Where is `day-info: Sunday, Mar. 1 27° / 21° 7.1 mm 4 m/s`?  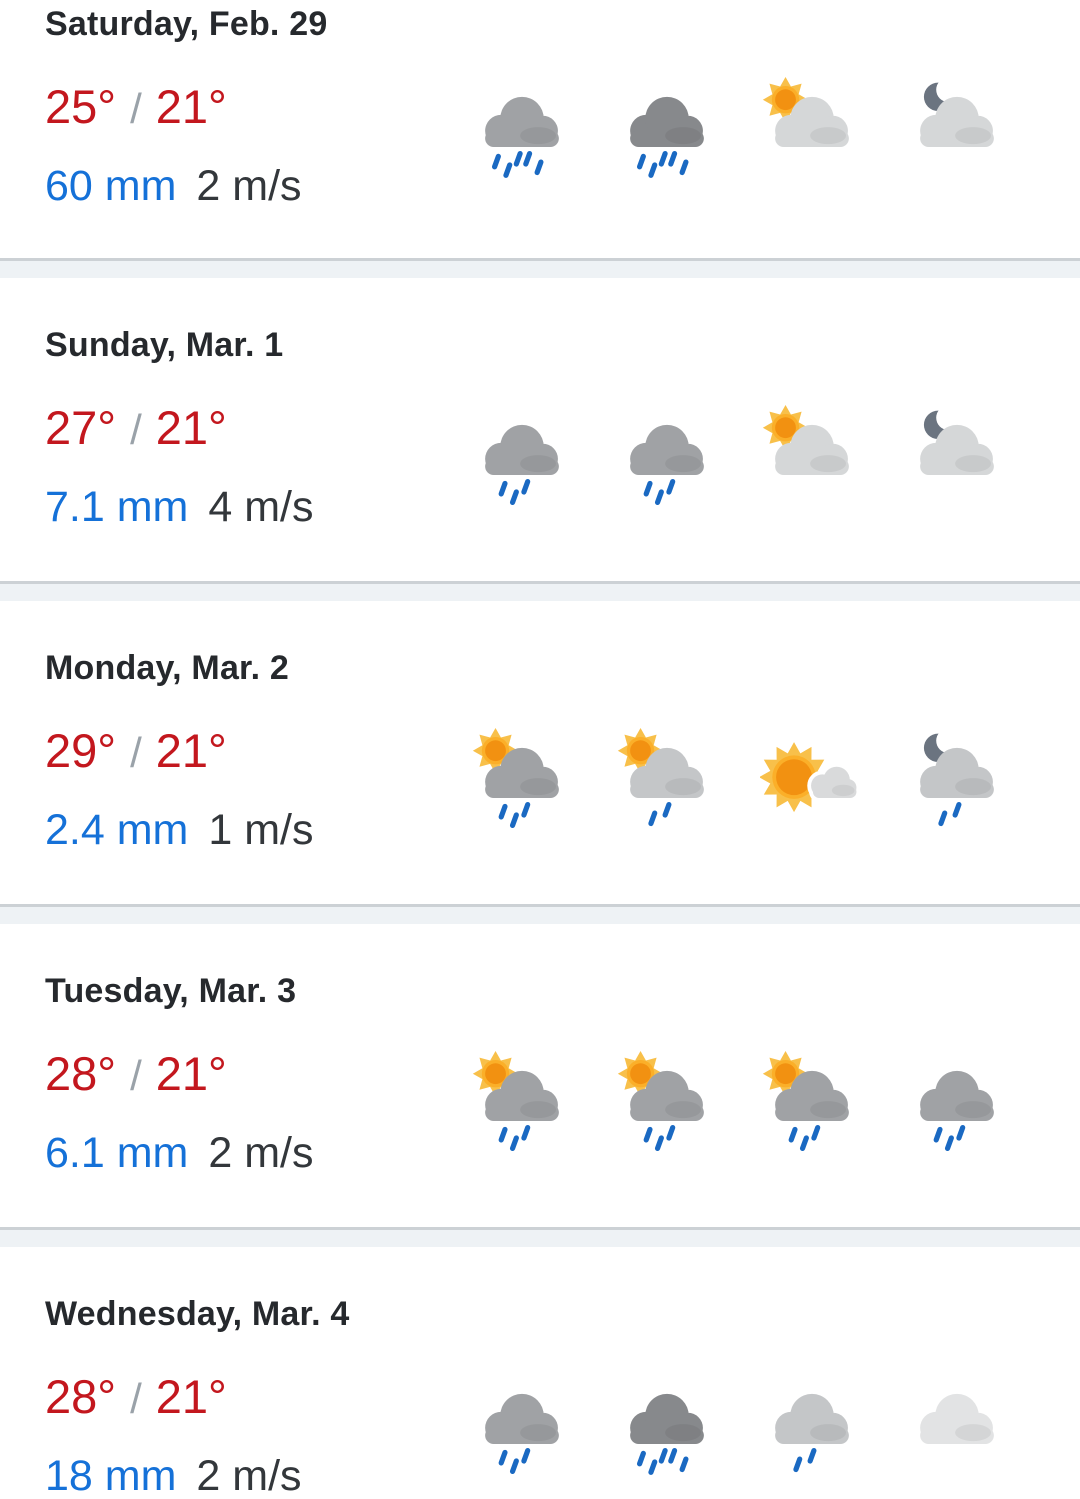 day-info: Sunday, Mar. 1 27° / 21° 7.1 mm 4 m/s is located at coordinates (179, 428).